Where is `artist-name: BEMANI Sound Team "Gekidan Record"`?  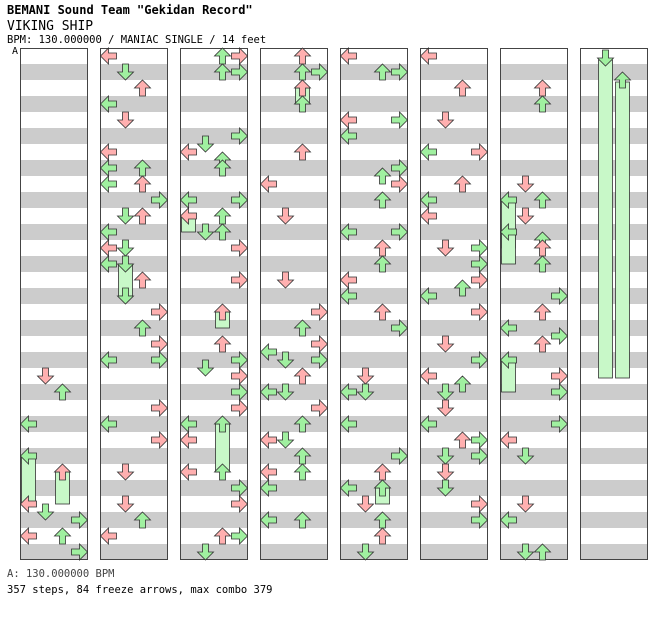 artist-name: BEMANI Sound Team "Gekidan Record" is located at coordinates (130, 10).